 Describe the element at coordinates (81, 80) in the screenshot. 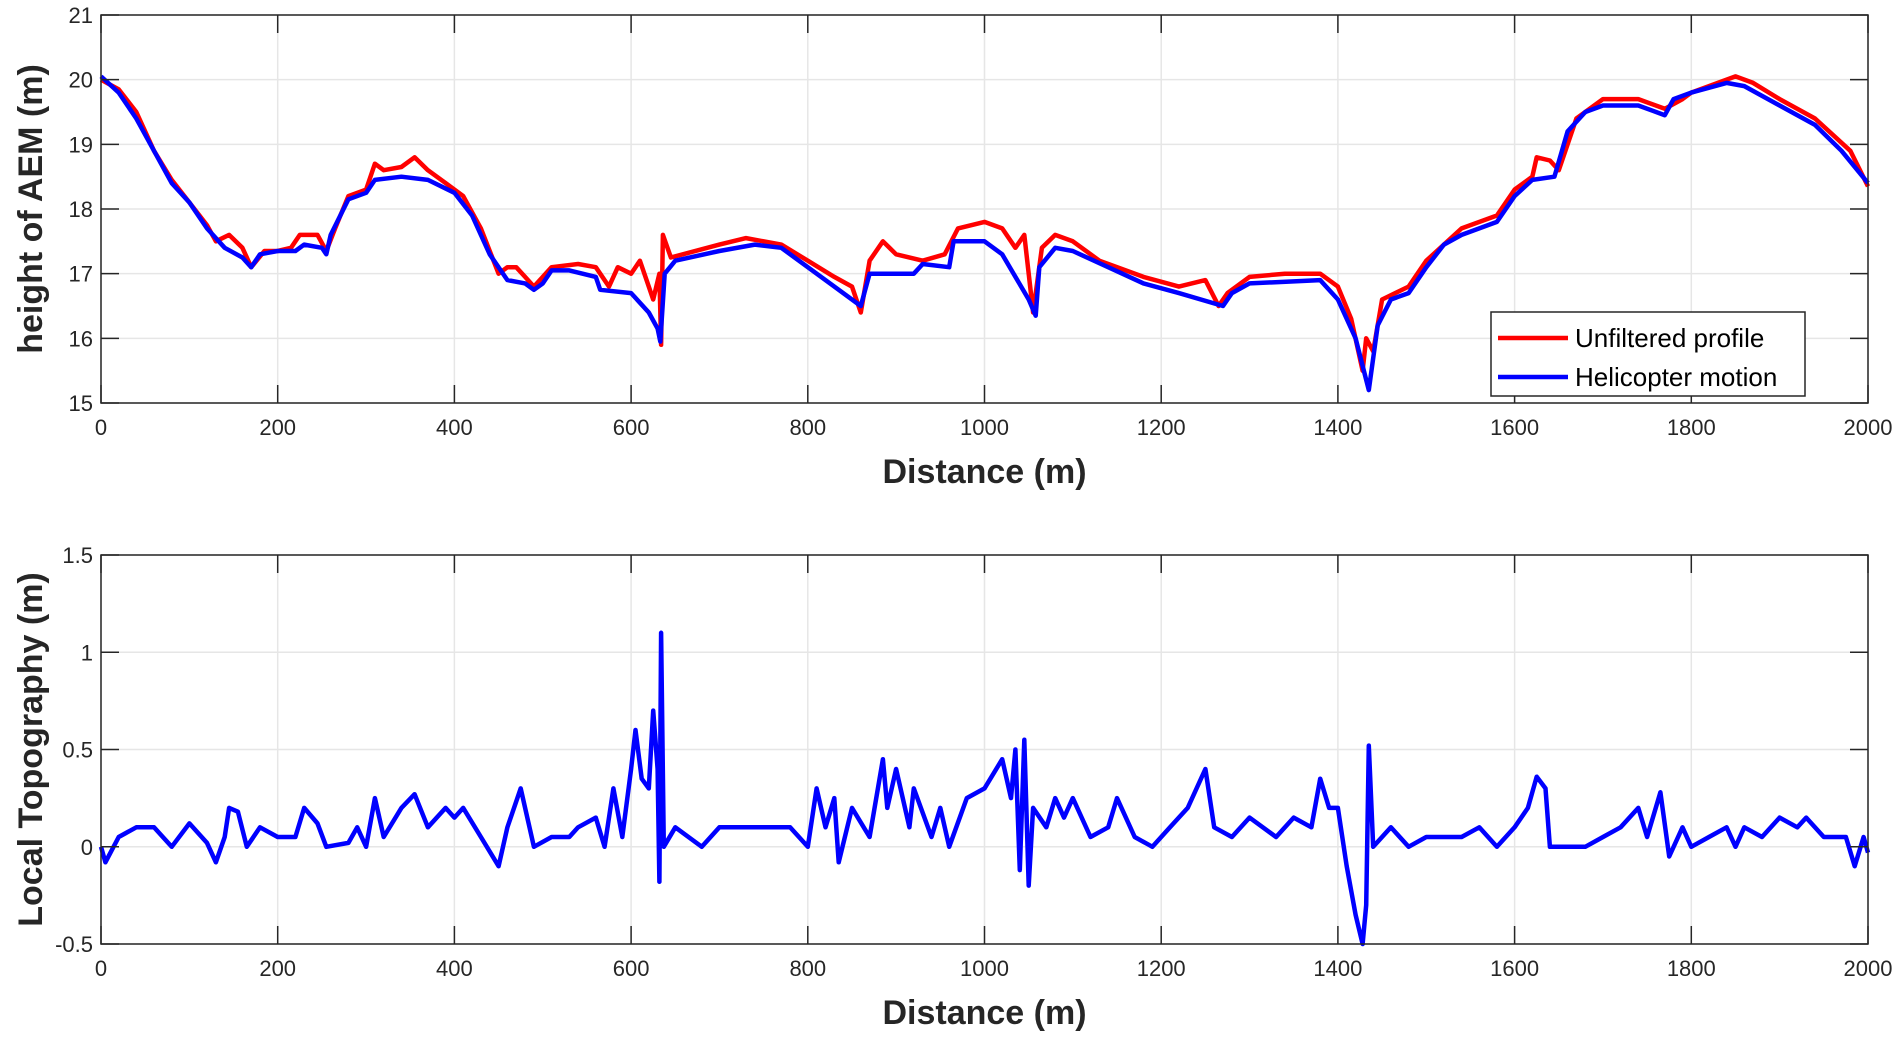

I see `y-tick-label: 20` at that location.